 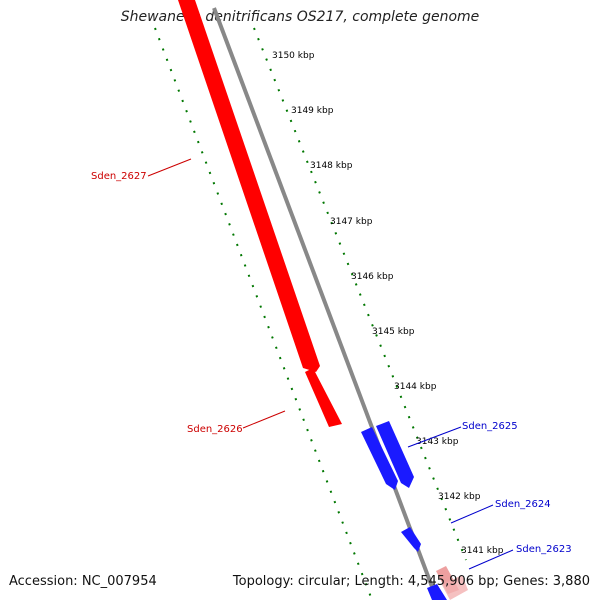 What do you see at coordinates (323, 397) in the screenshot?
I see `gene-sden-2626-feature` at bounding box center [323, 397].